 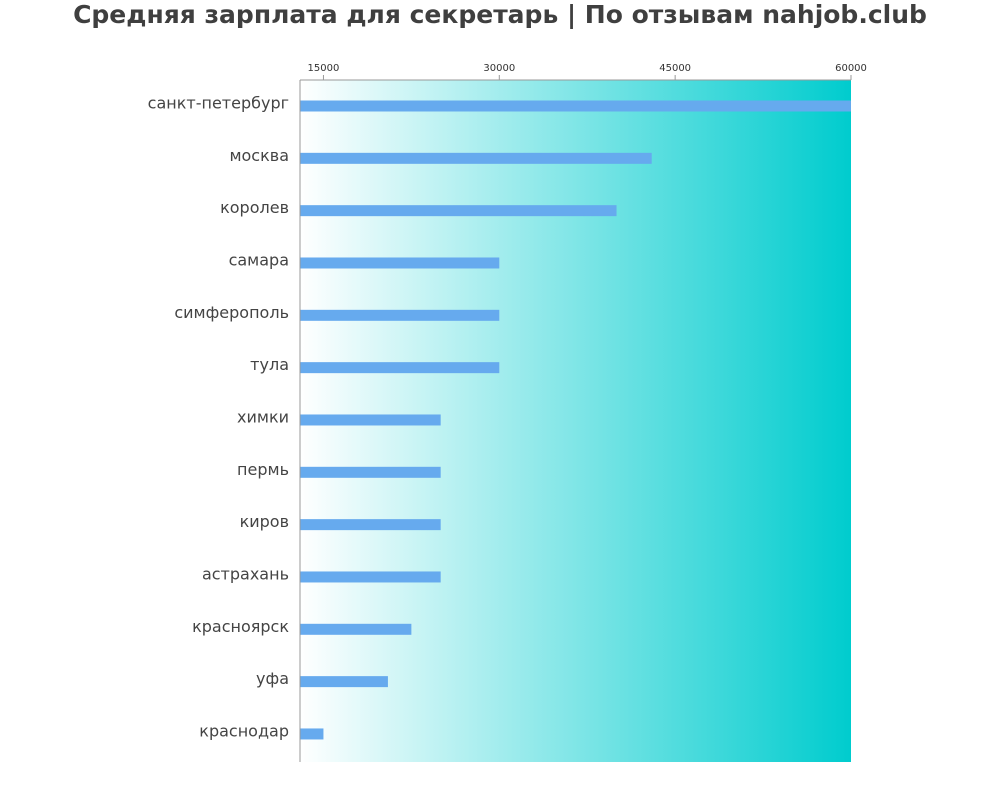 I want to click on category-label: астрахань, so click(x=245, y=573).